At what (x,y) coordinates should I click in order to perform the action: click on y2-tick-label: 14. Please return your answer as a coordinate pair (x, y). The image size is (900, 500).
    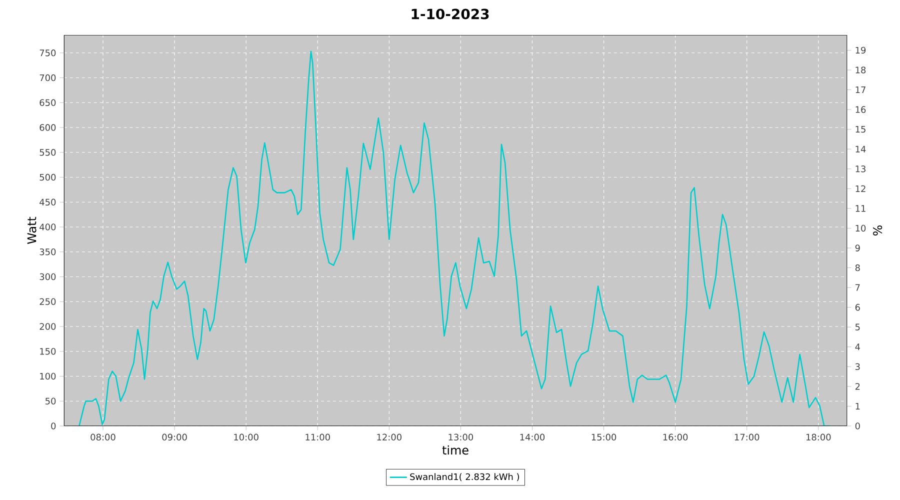
    Looking at the image, I should click on (861, 149).